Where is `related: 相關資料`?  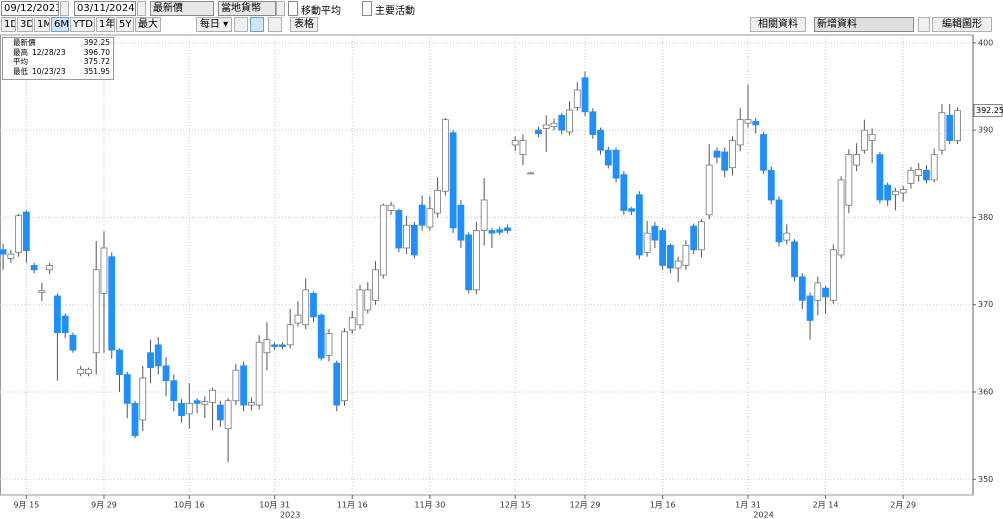
related: 相關資料 is located at coordinates (778, 24).